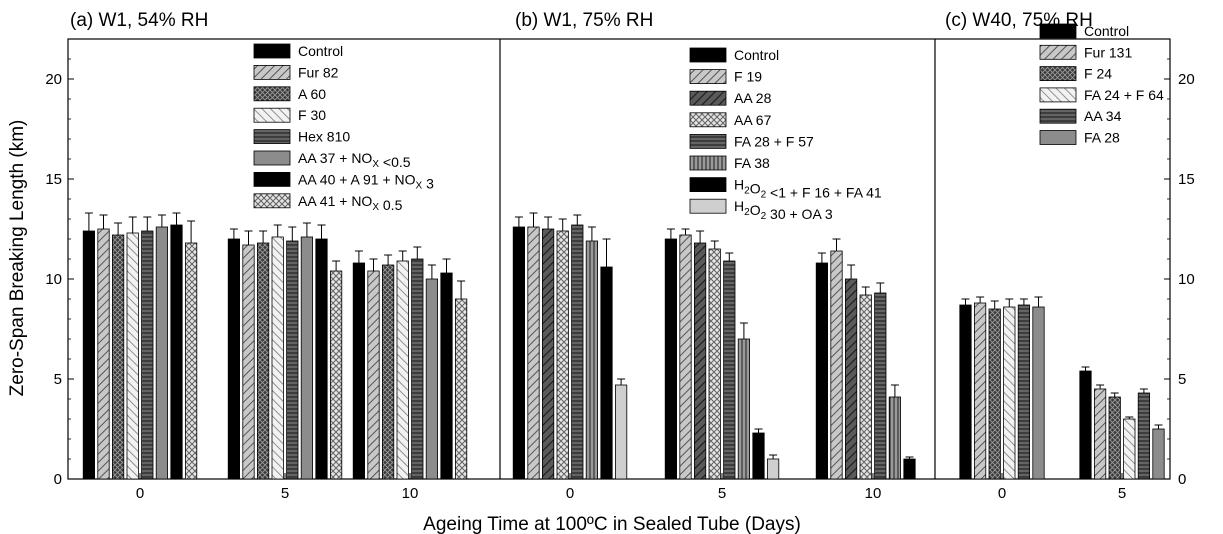  What do you see at coordinates (318, 72) in the screenshot?
I see `legend-entry: Fur 82` at bounding box center [318, 72].